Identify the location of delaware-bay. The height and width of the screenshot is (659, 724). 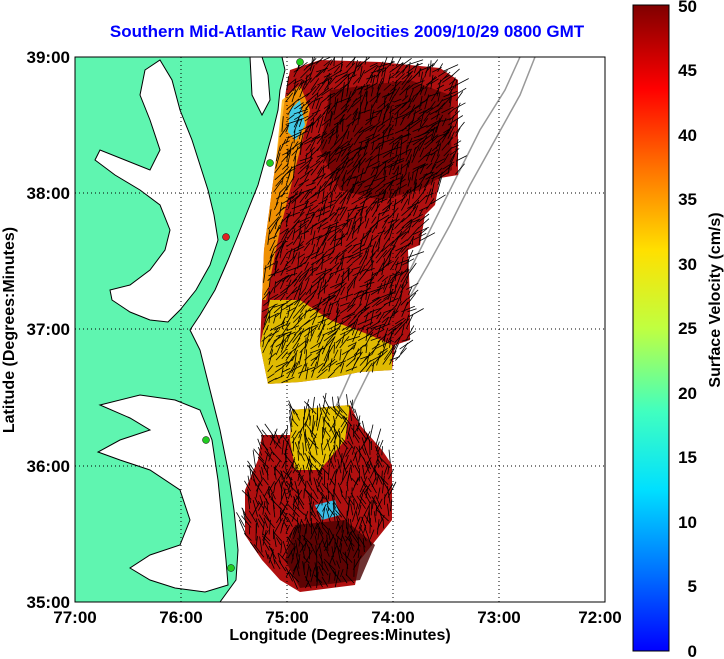
(260, 87).